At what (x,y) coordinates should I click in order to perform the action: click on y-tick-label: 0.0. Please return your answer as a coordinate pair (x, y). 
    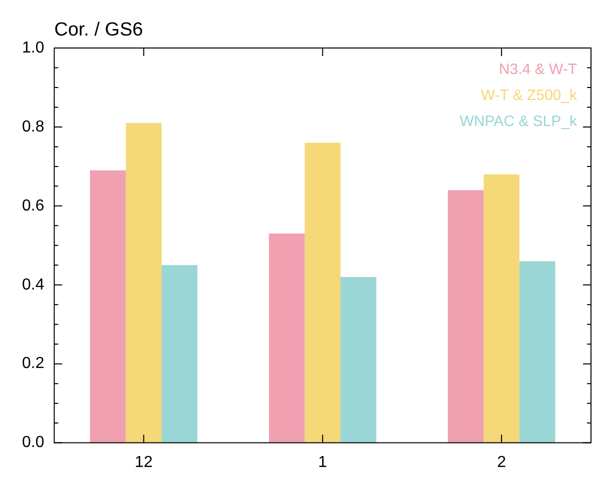
    Looking at the image, I should click on (33, 443).